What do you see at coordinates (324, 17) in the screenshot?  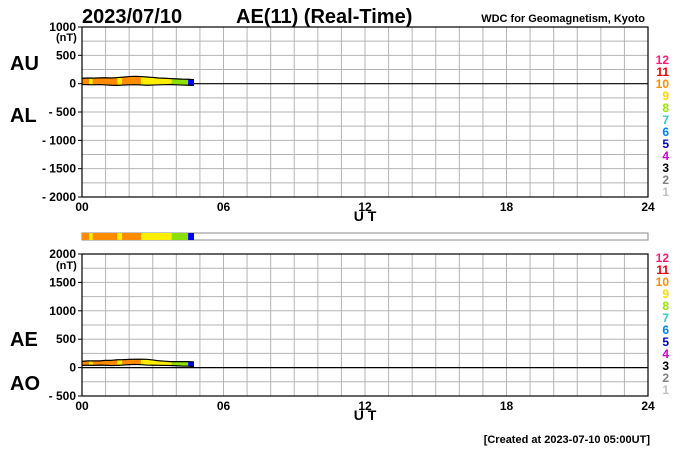 I see `chart-title: AE(11) (Real-Time)` at bounding box center [324, 17].